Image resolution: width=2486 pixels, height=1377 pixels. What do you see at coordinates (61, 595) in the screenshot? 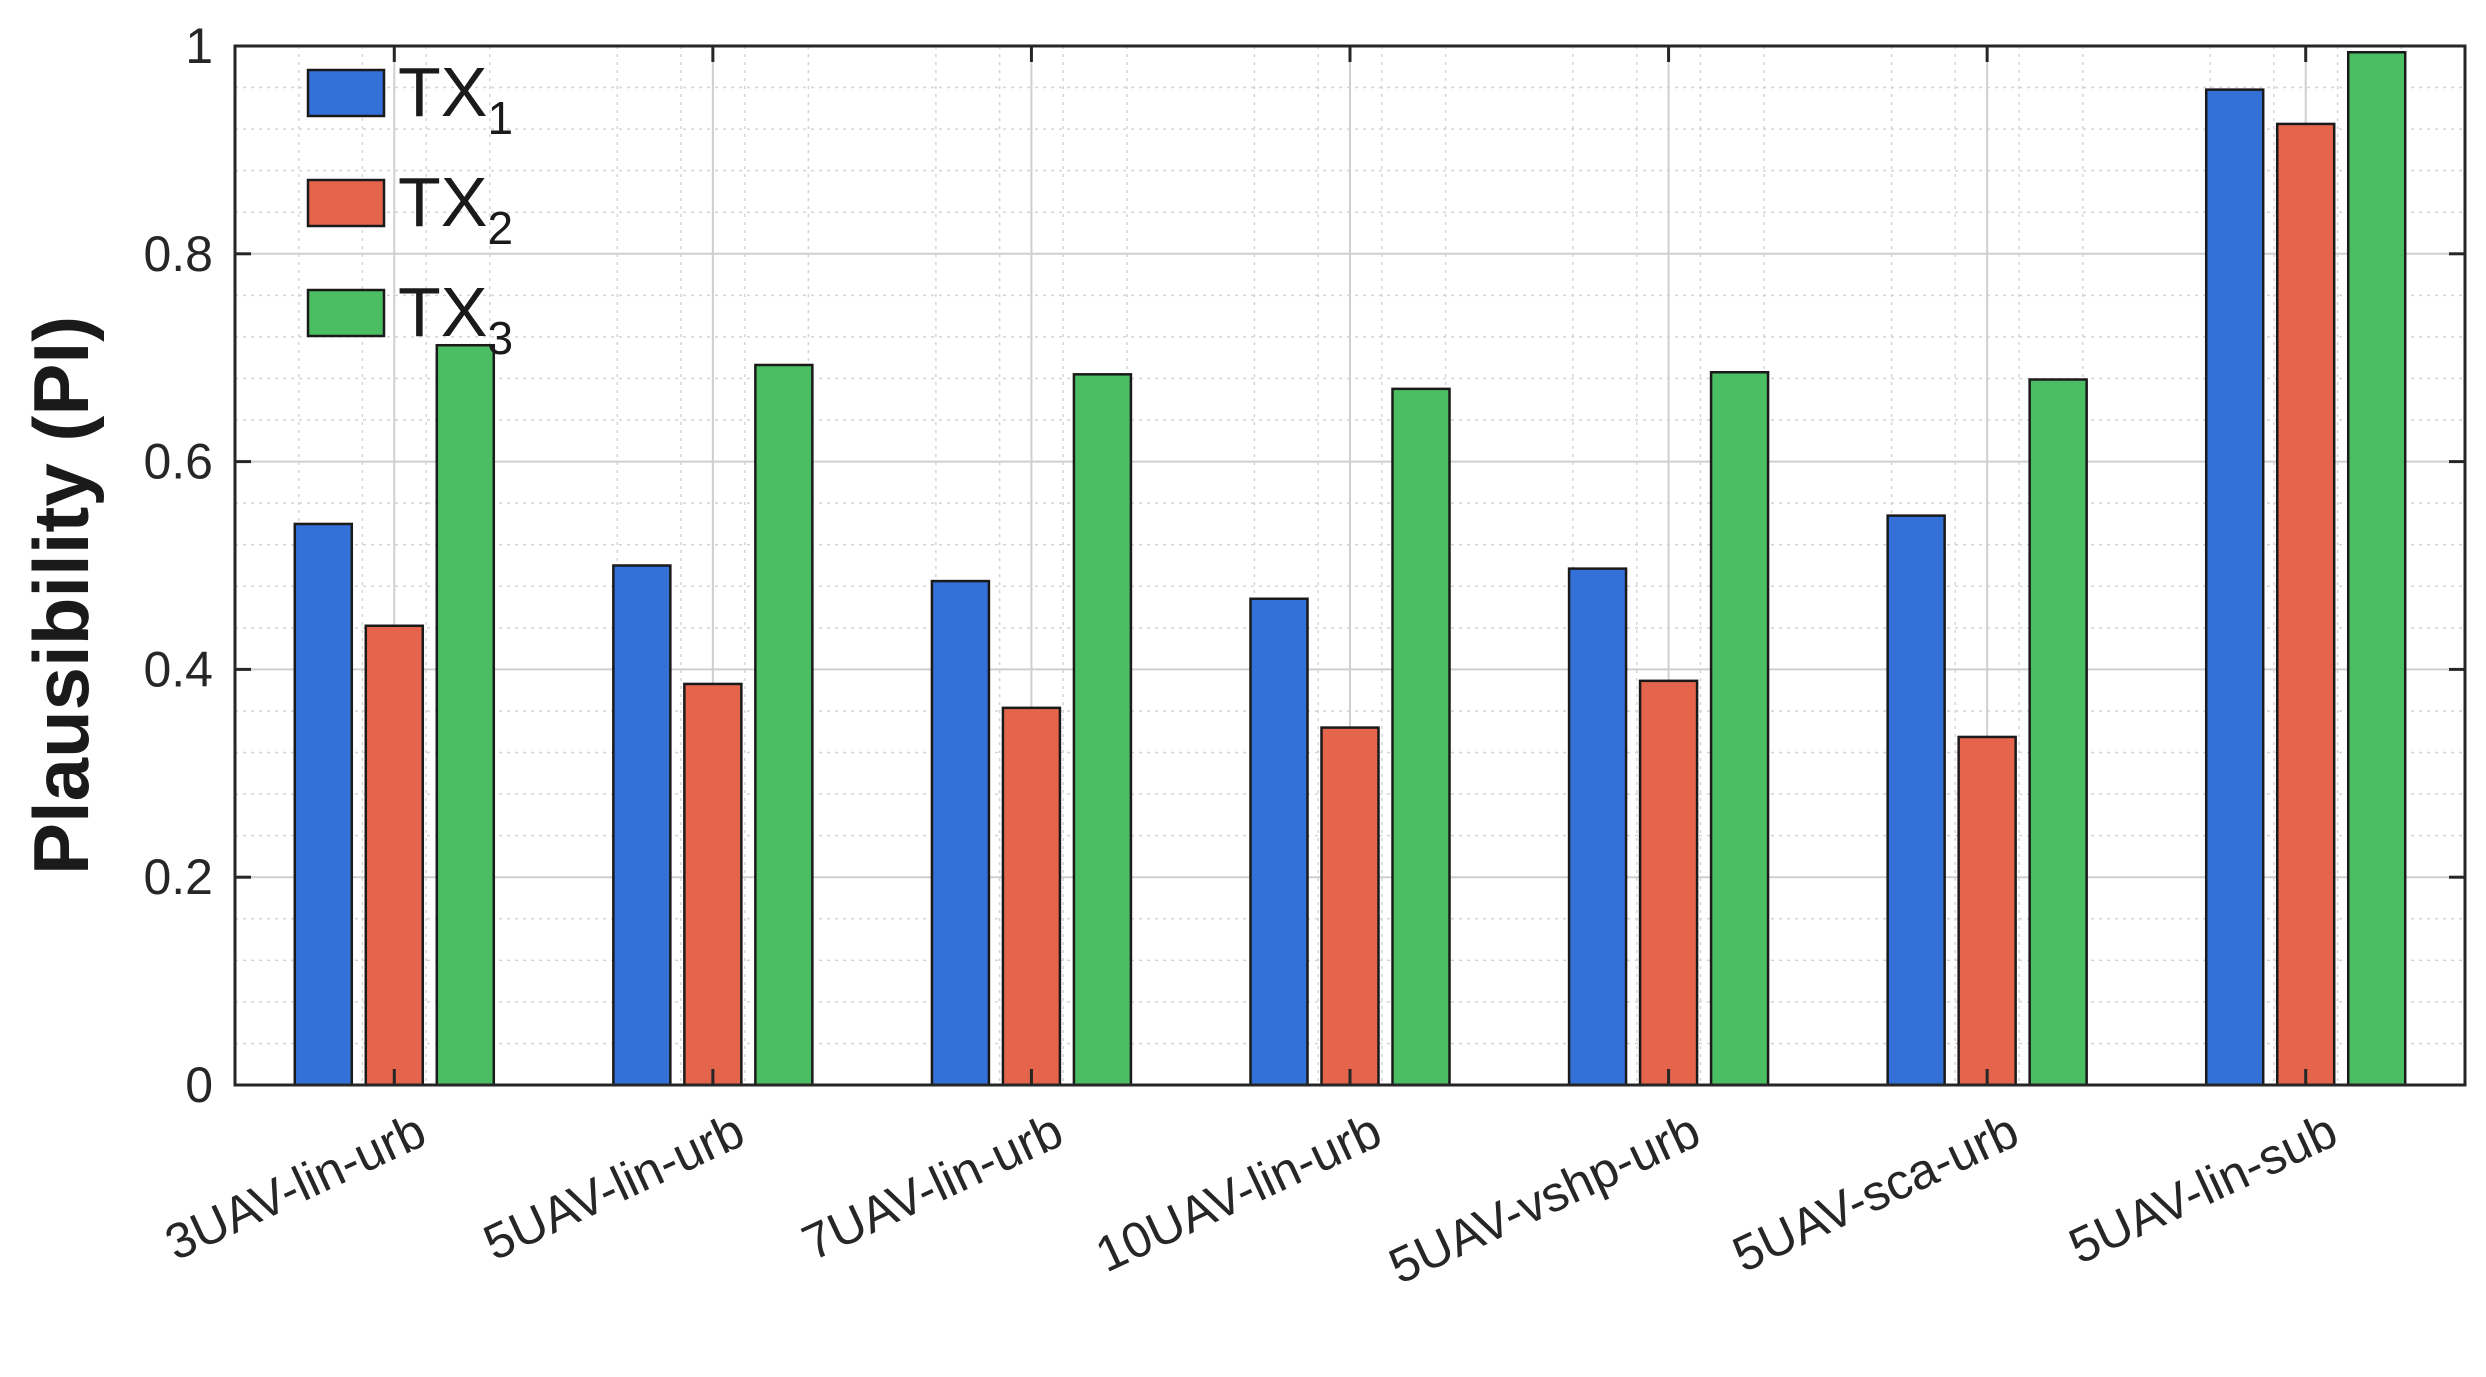
I see `y-axis-label: Plausibility (PI)` at bounding box center [61, 595].